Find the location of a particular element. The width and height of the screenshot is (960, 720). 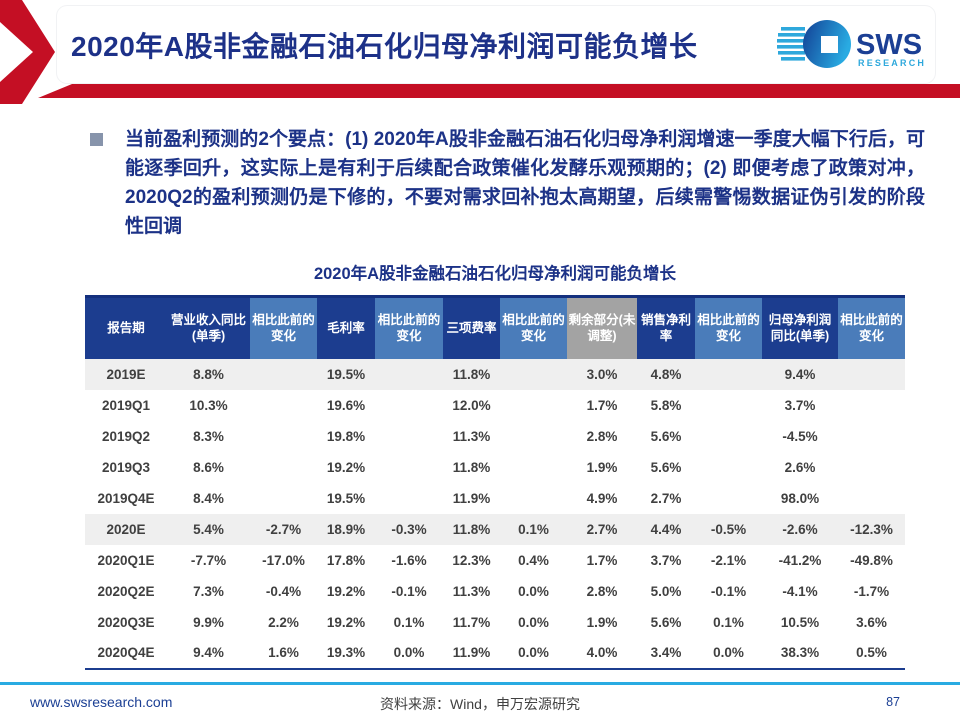

table-cell: 3.6% is located at coordinates (871, 622).